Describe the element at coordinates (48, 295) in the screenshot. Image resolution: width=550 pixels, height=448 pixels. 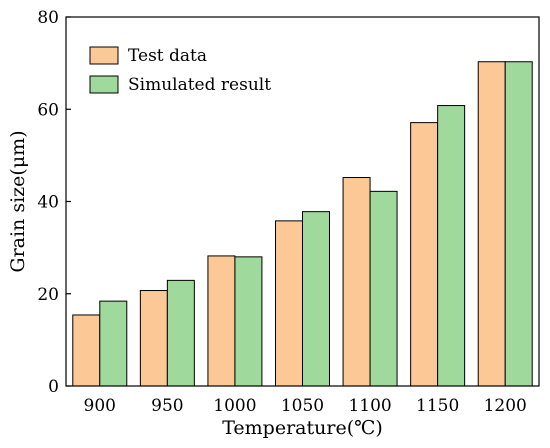
I see `y-tick-label: 20` at that location.